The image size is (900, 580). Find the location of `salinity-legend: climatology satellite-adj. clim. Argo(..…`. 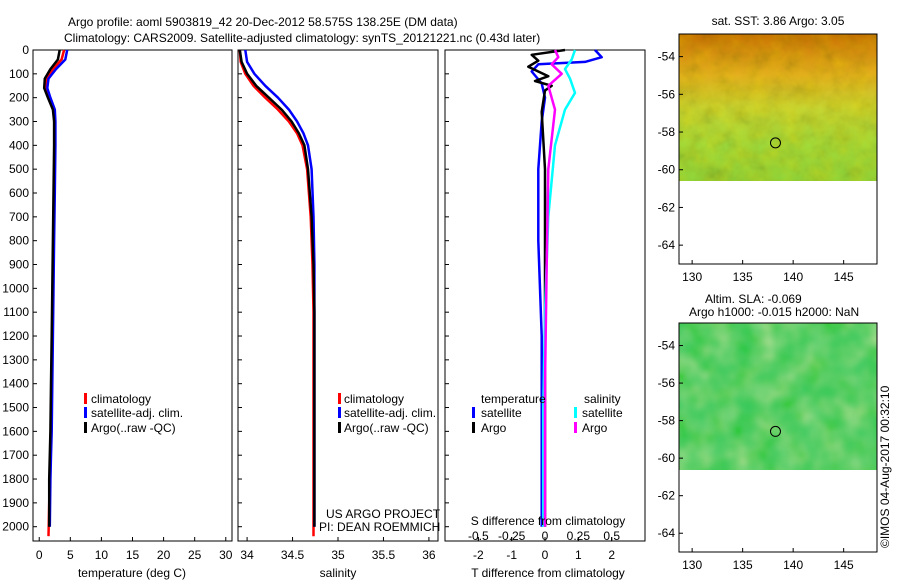

salinity-legend: climatology satellite-adj. clim. Argo(..… is located at coordinates (387, 413).